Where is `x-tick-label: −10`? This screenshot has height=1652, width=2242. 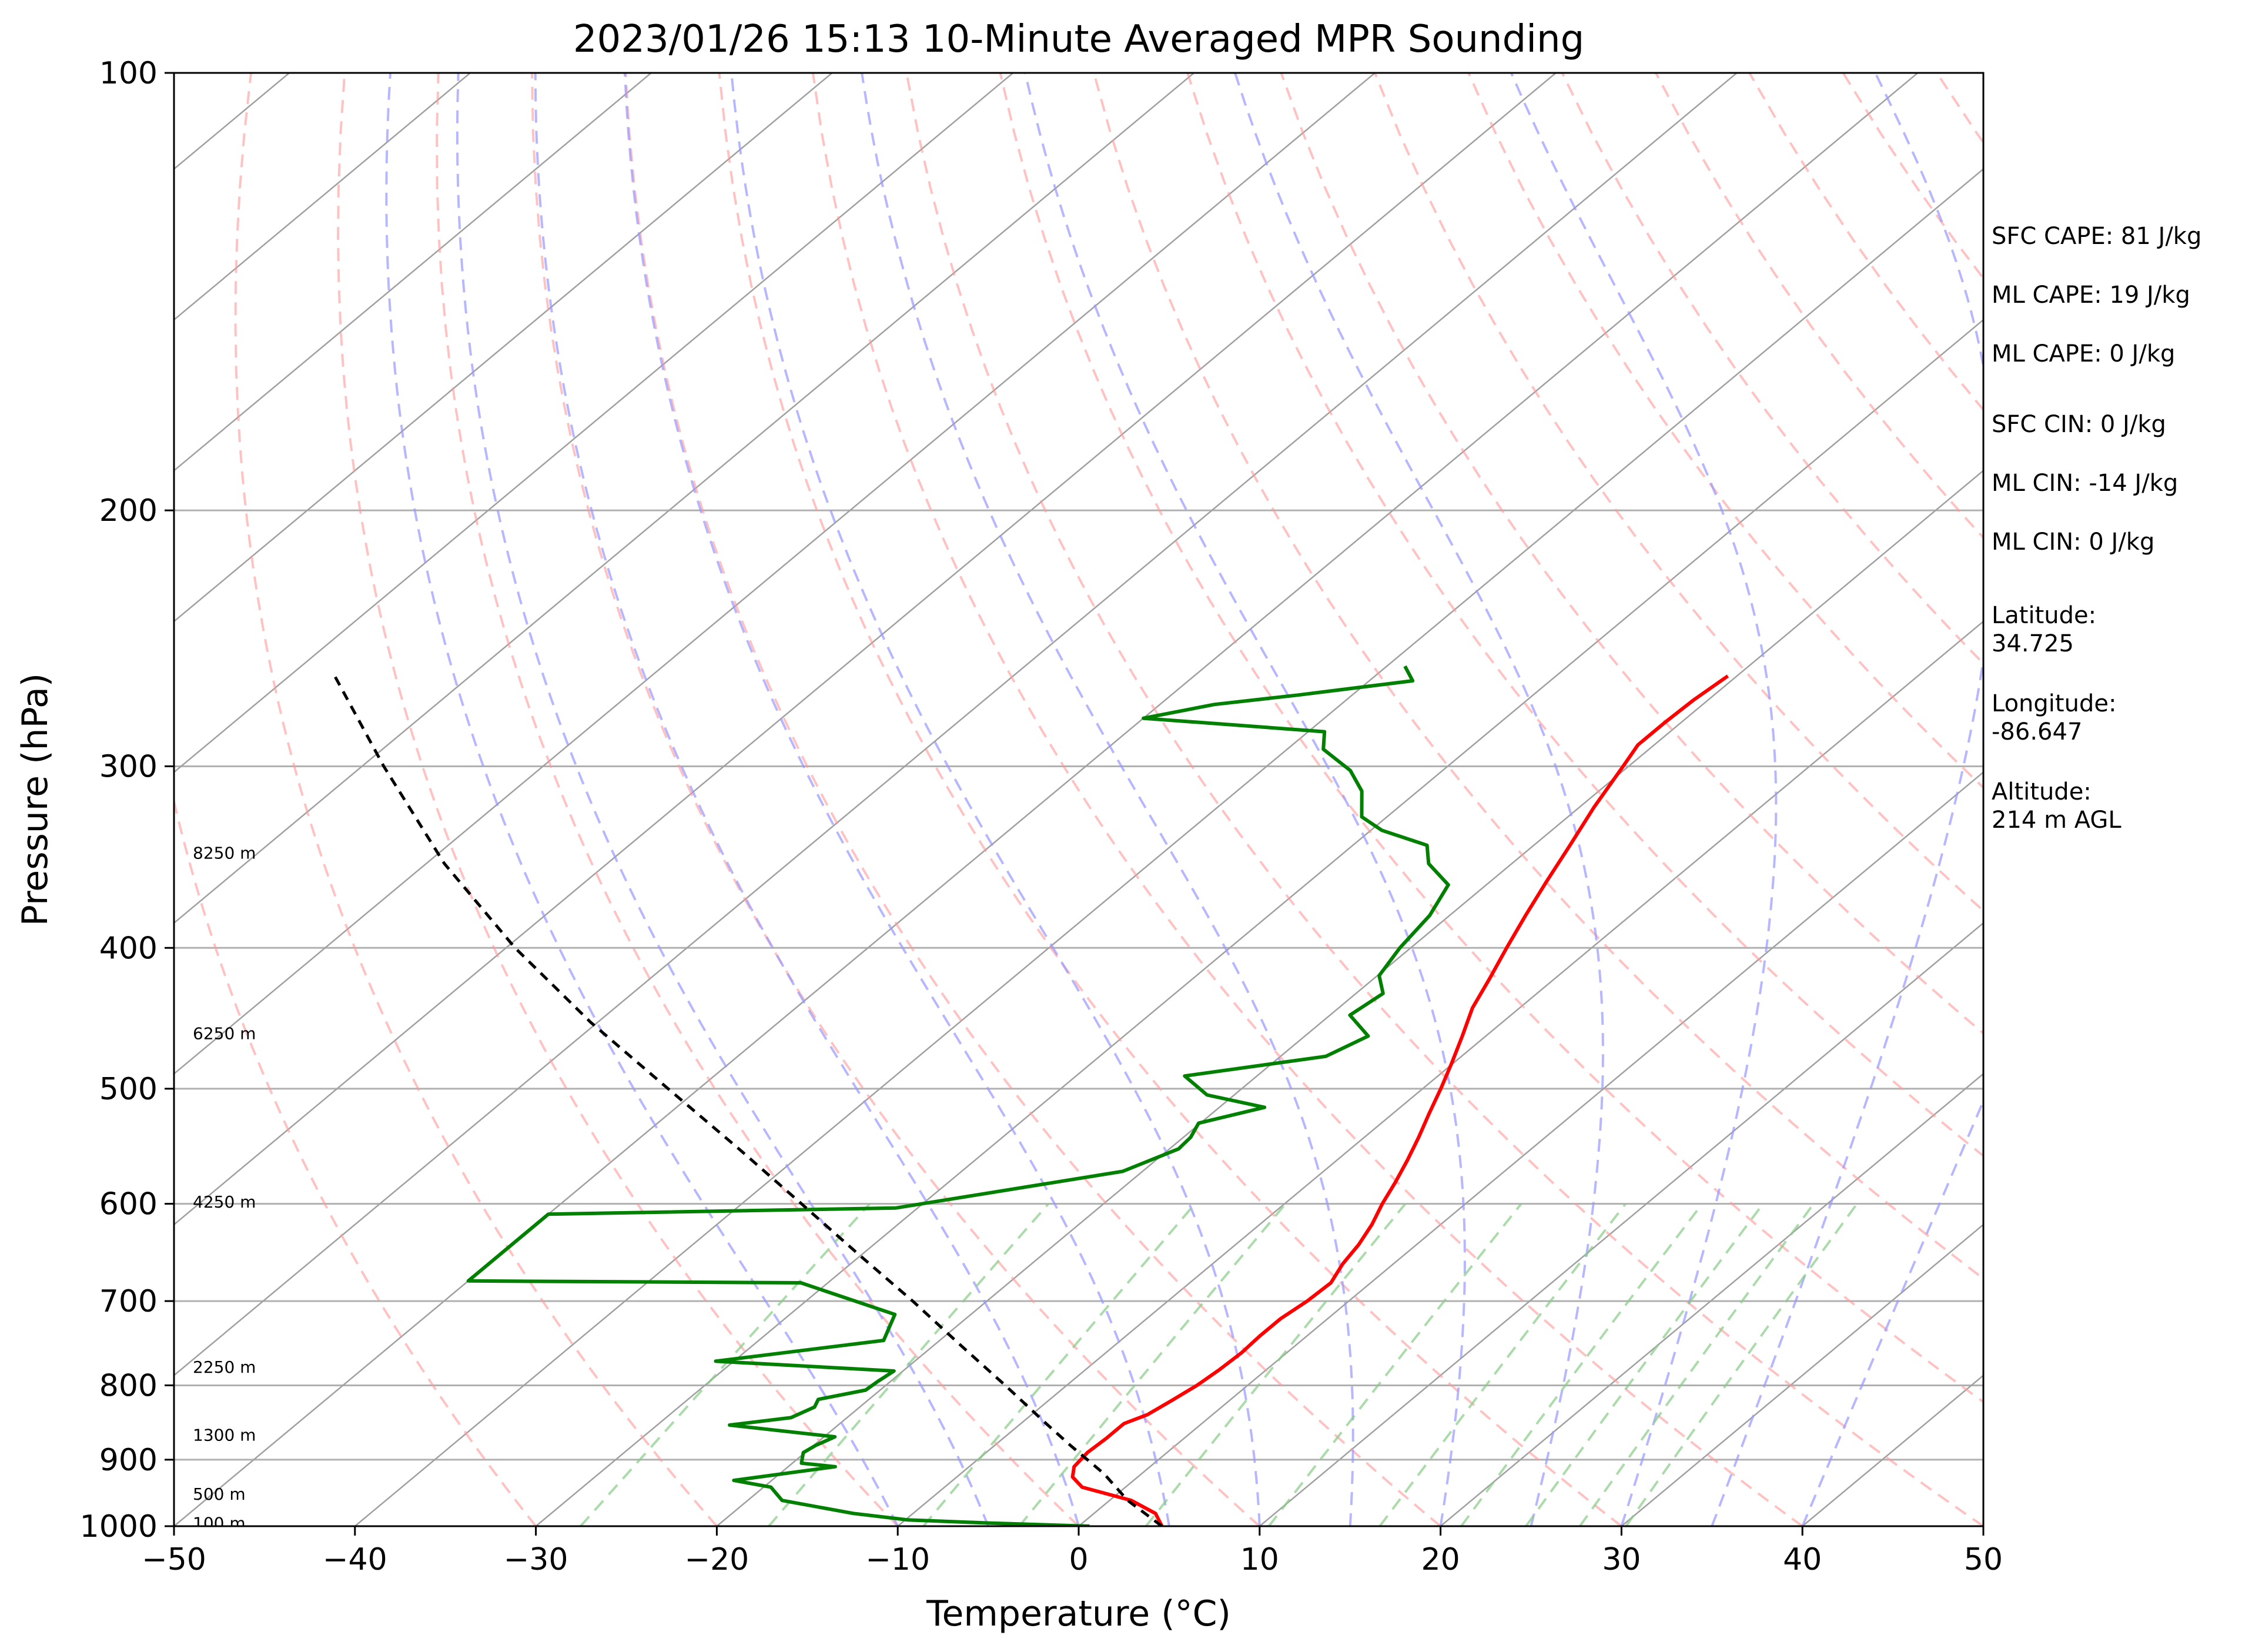 x-tick-label: −10 is located at coordinates (898, 1560).